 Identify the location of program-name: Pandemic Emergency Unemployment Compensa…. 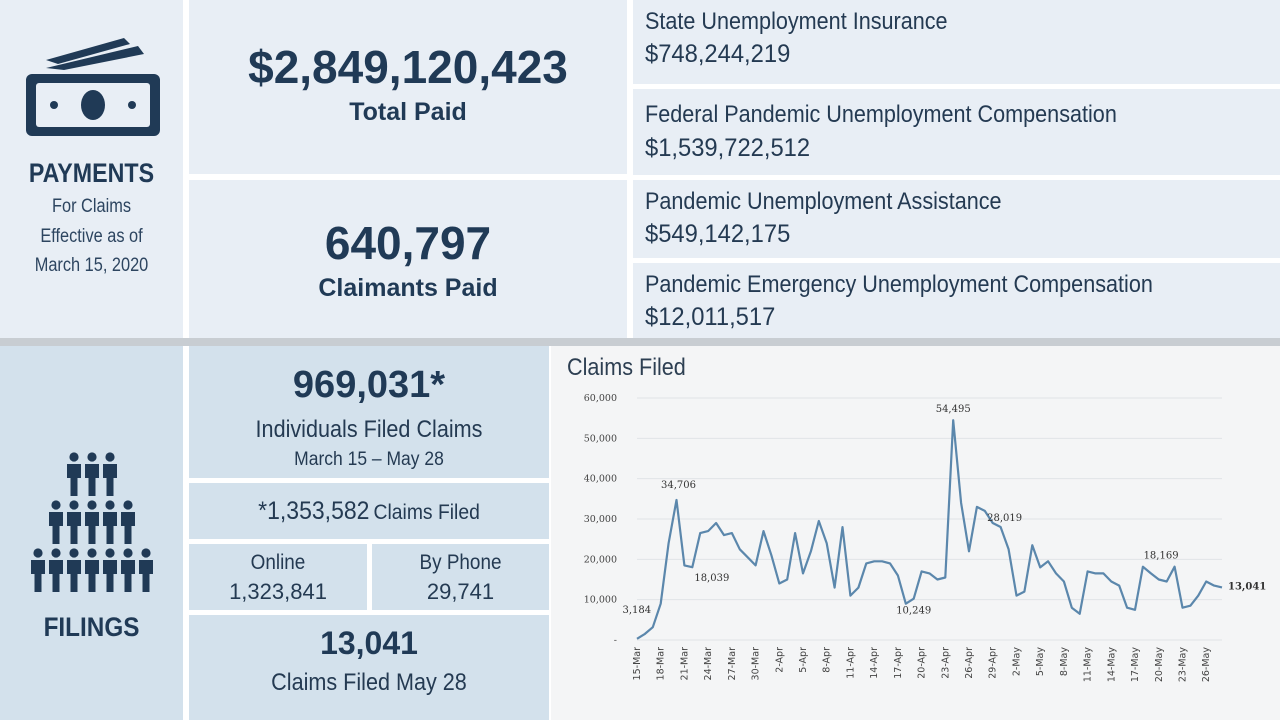
(899, 284).